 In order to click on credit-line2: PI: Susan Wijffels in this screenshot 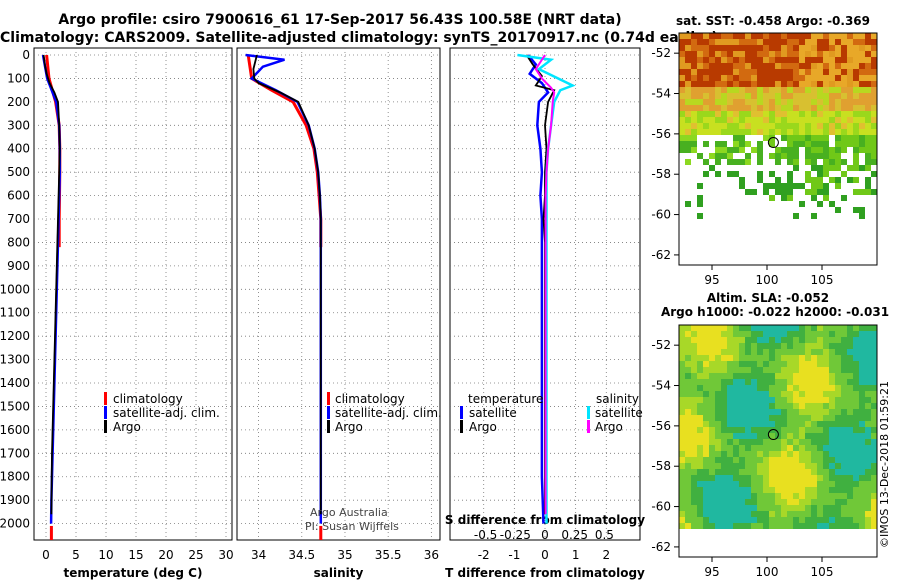, I will do `click(352, 526)`.